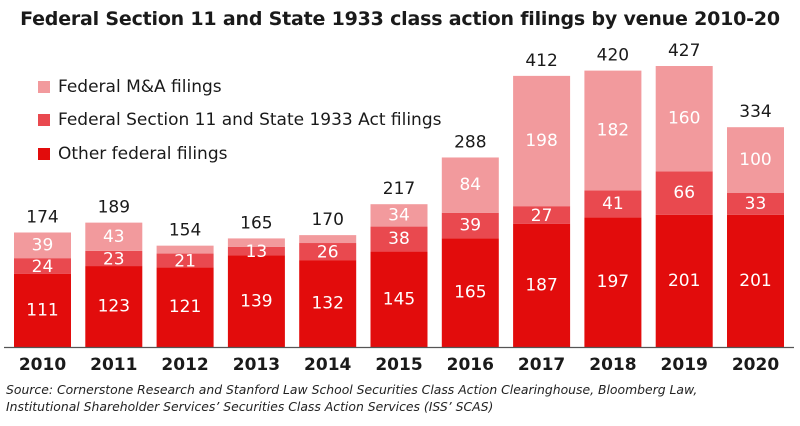 Image resolution: width=800 pixels, height=426 pixels. I want to click on segment-value-label: 165, so click(470, 293).